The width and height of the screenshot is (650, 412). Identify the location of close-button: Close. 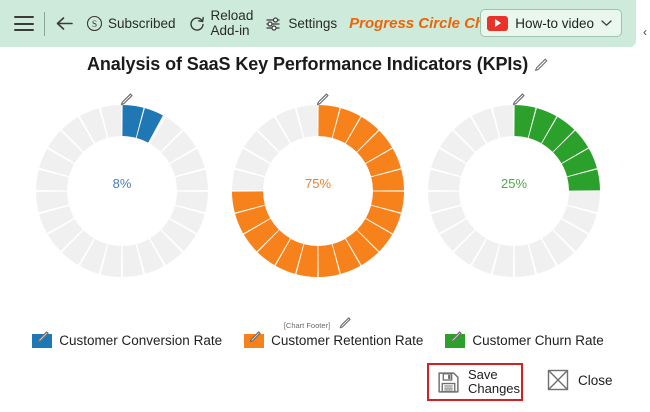
(579, 380).